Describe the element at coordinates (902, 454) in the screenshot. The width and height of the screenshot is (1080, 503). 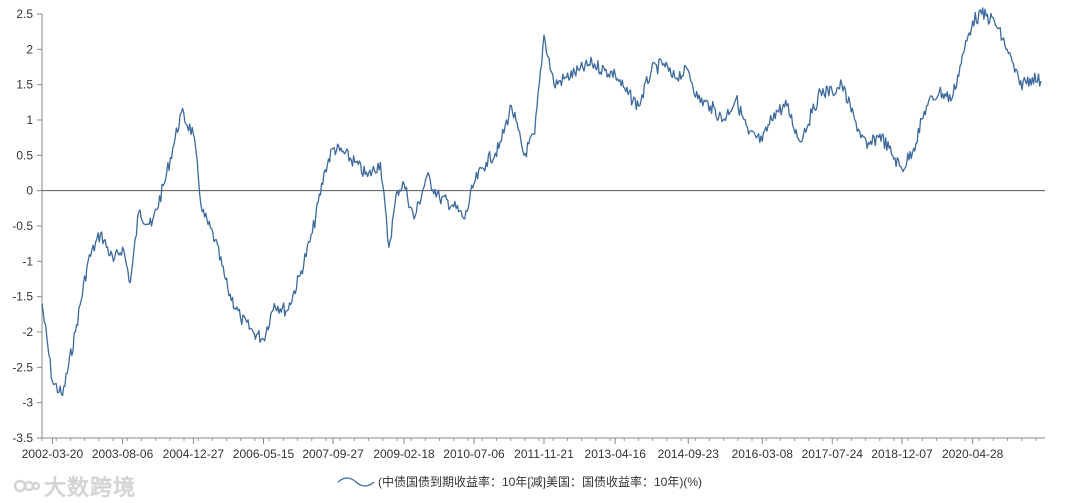
I see `x-tick-label: 2018-12-07` at that location.